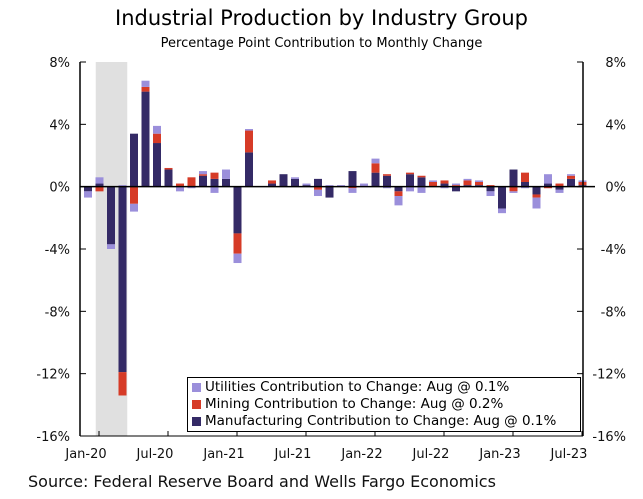  I want to click on y-tick-label-left: -16%, so click(53, 437).